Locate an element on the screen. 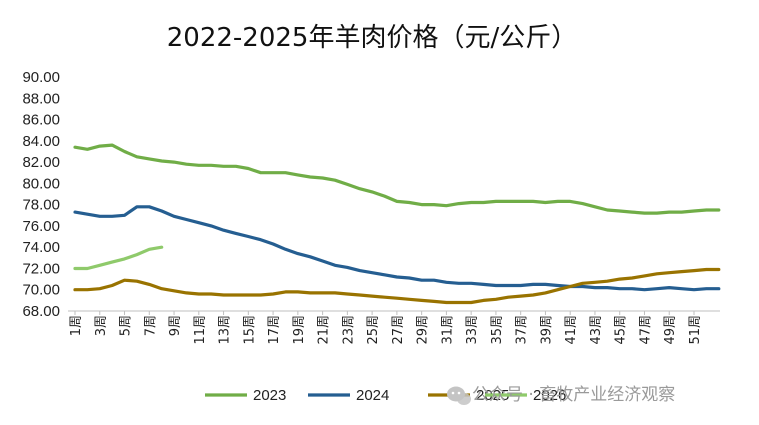  series-line-2025 is located at coordinates (397, 286).